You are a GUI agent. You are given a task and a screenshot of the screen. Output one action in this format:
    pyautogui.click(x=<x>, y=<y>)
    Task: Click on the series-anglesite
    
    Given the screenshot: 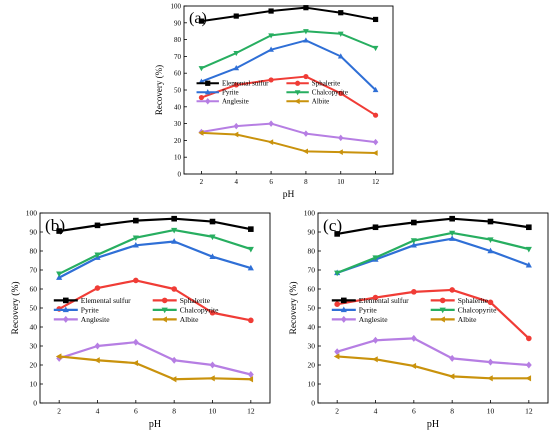 What is the action you would take?
    pyautogui.click(x=288, y=133)
    